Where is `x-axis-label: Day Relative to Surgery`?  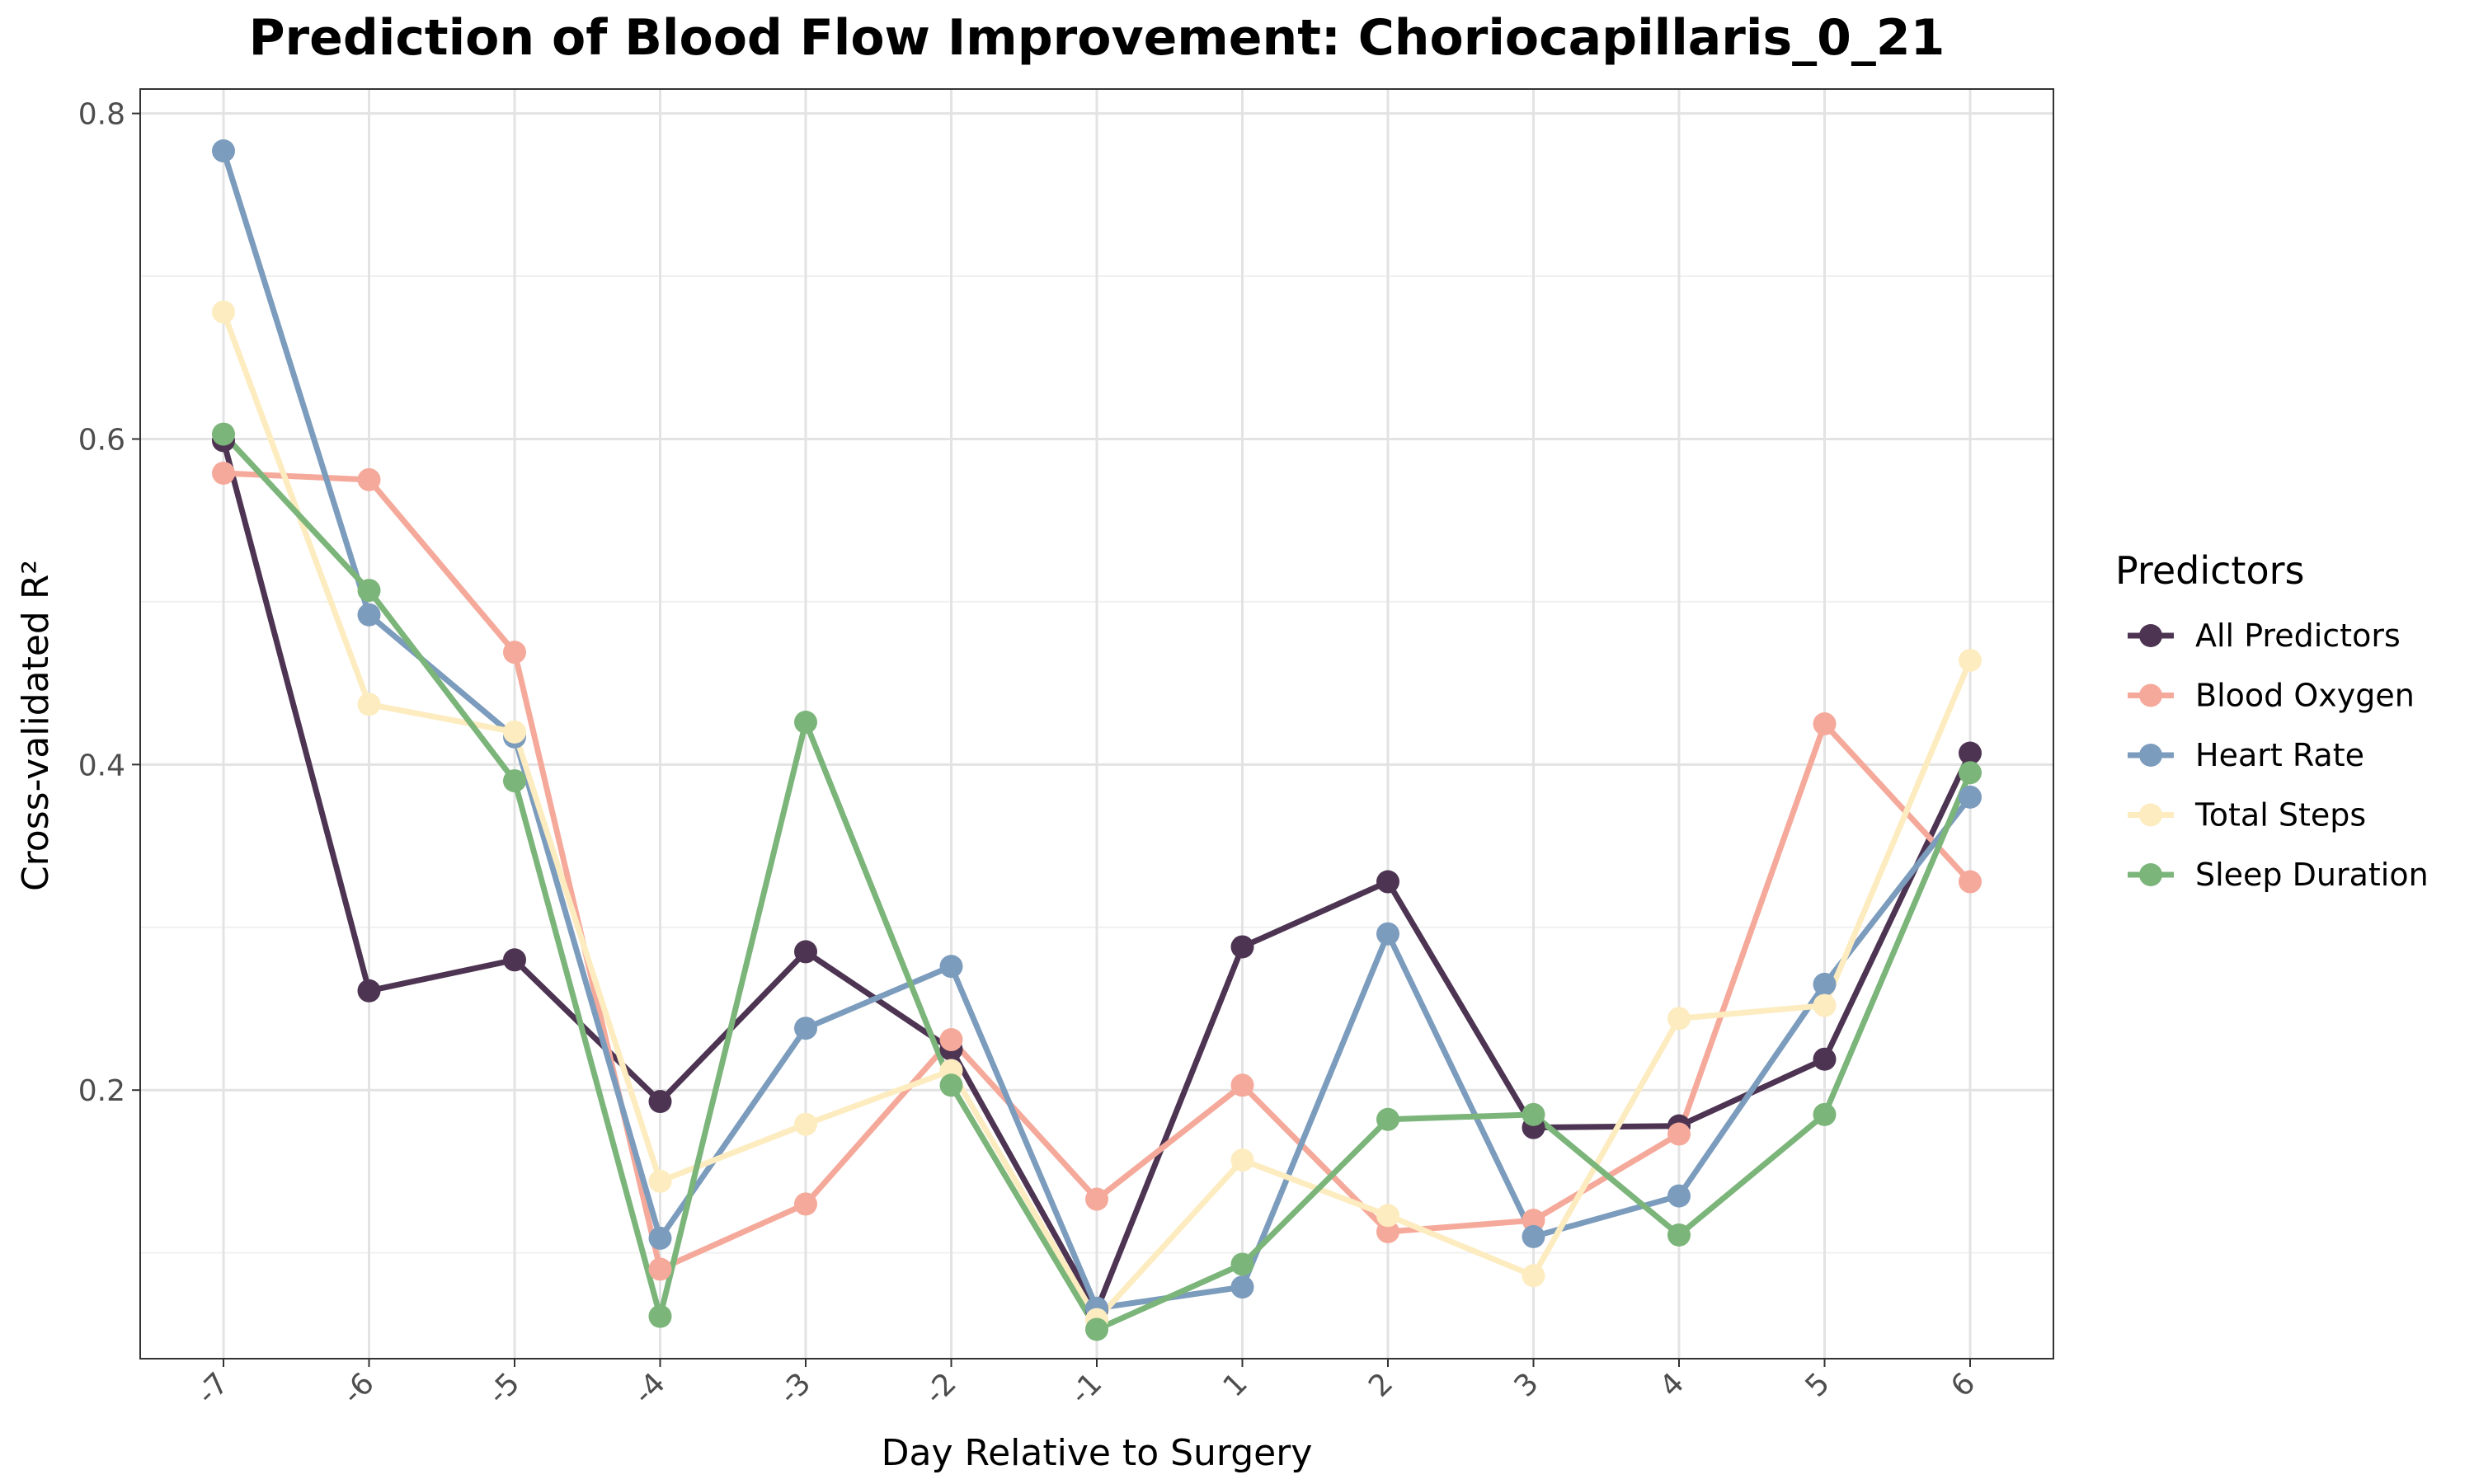 x-axis-label: Day Relative to Surgery is located at coordinates (1097, 1453).